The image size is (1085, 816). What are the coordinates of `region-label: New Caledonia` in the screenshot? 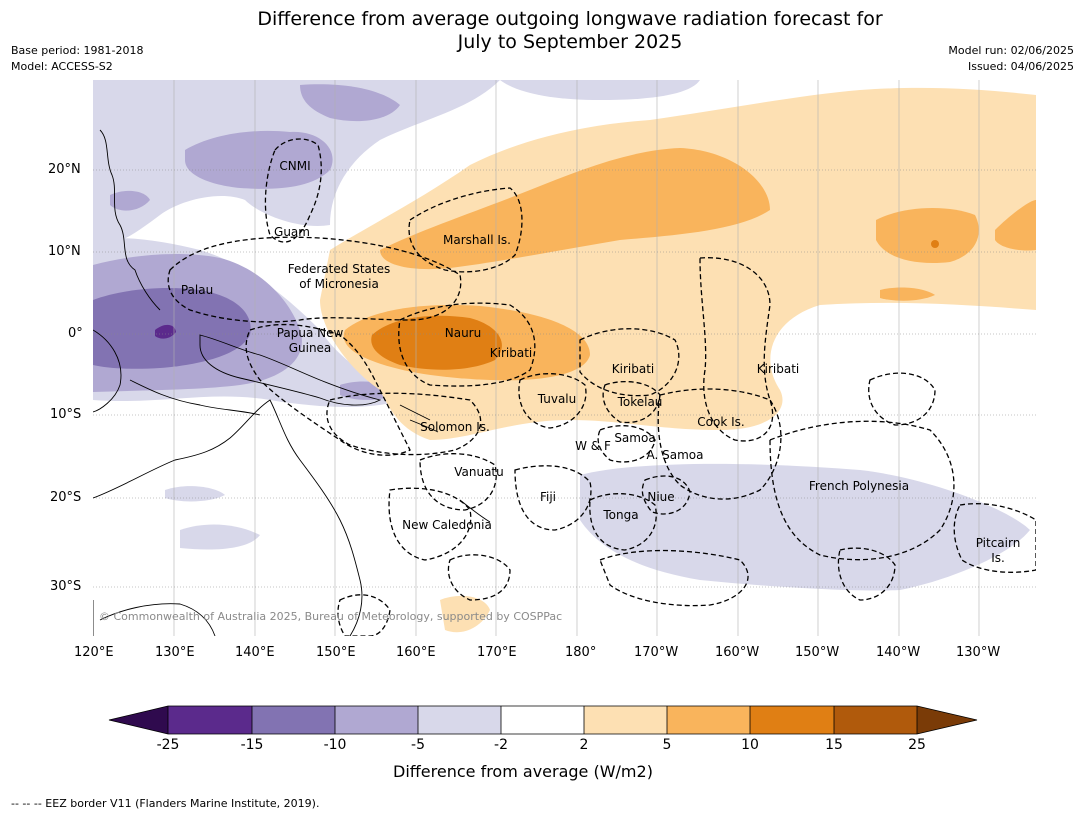 It's located at (447, 525).